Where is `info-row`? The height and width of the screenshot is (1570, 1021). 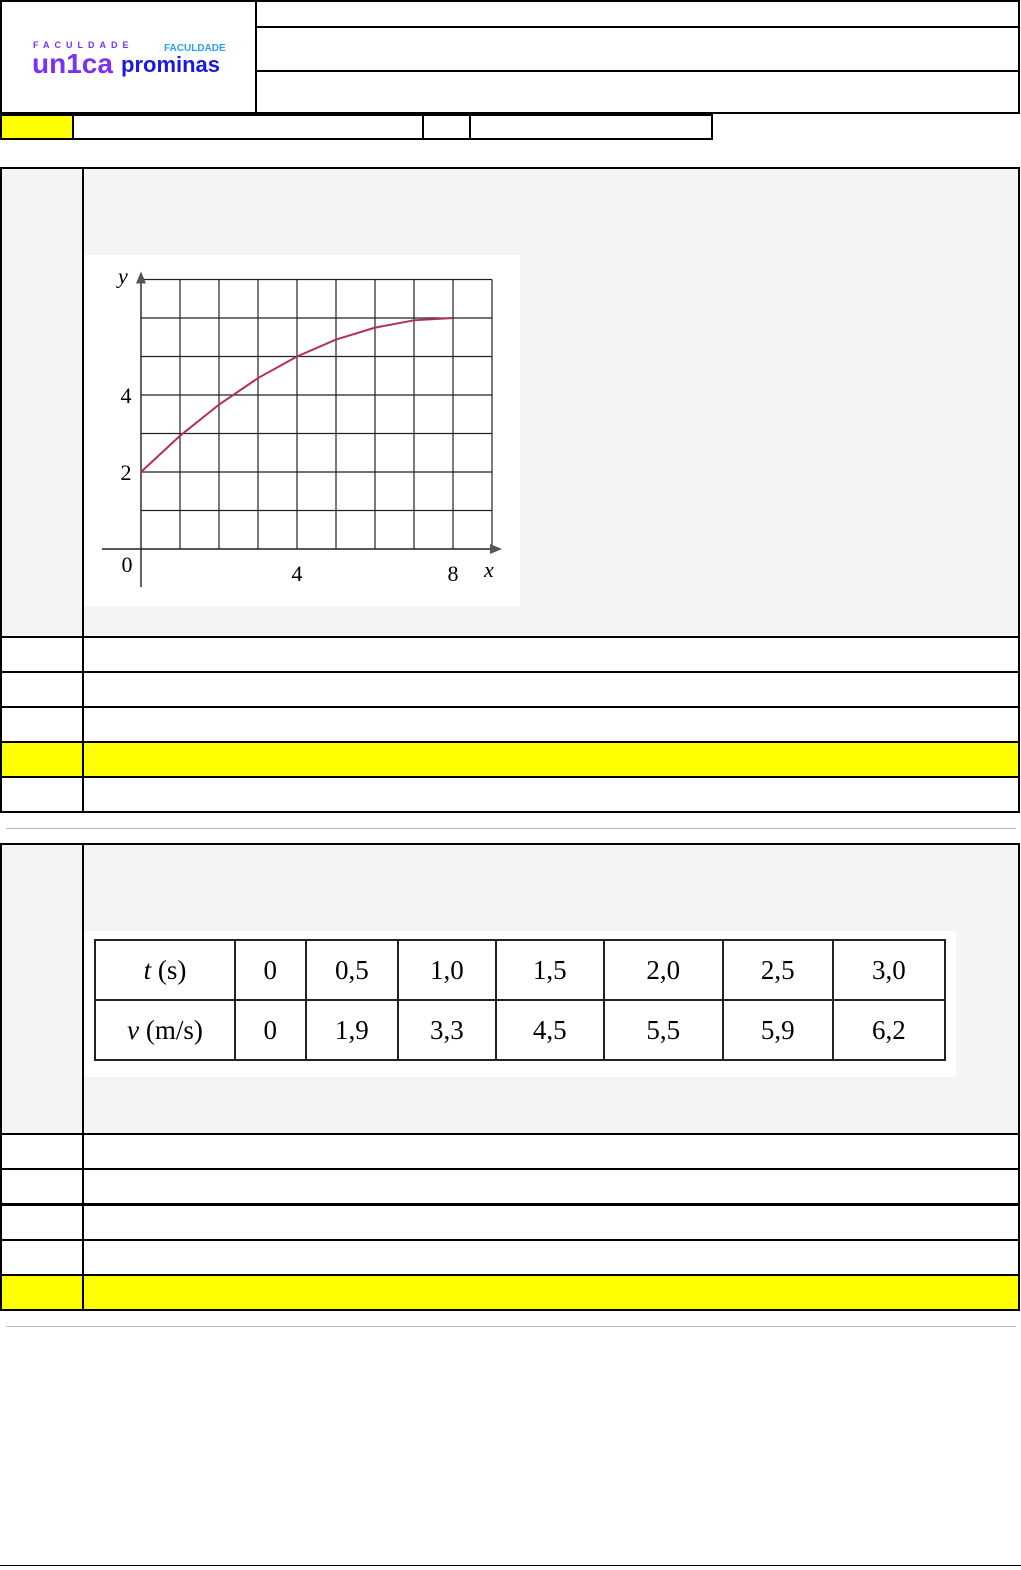 info-row is located at coordinates (356, 127).